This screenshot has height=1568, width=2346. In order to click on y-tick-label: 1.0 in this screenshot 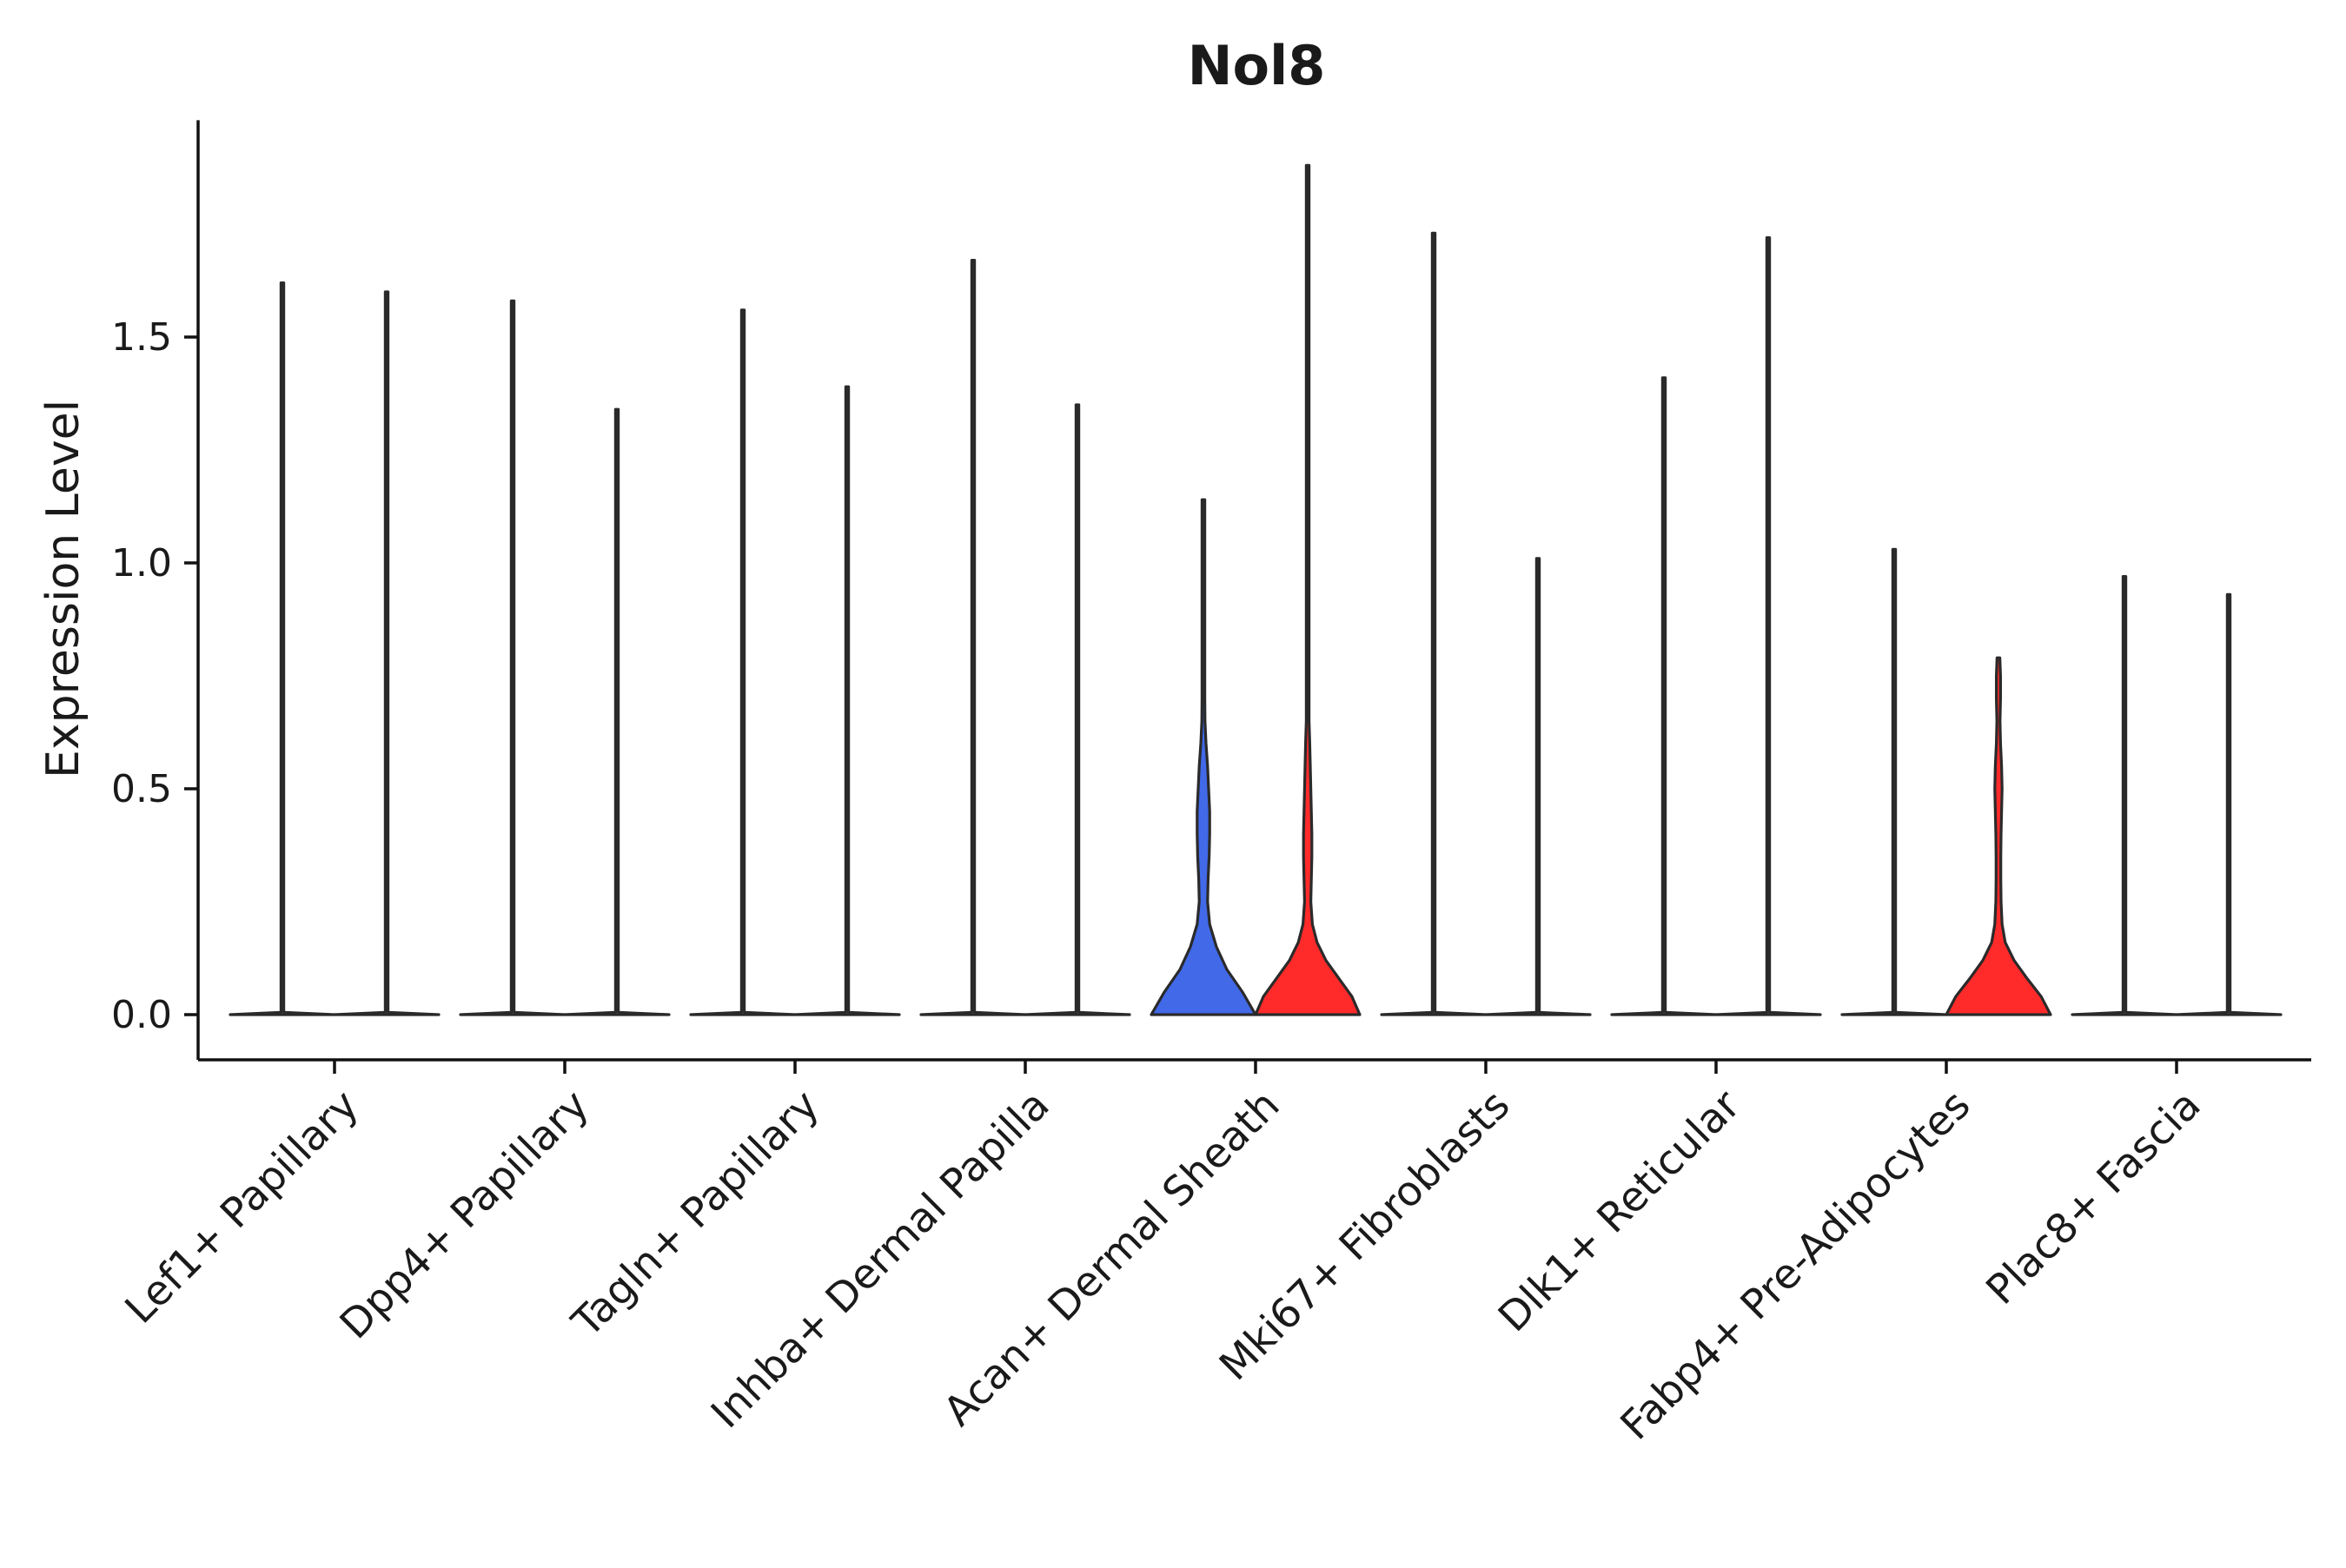, I will do `click(142, 563)`.